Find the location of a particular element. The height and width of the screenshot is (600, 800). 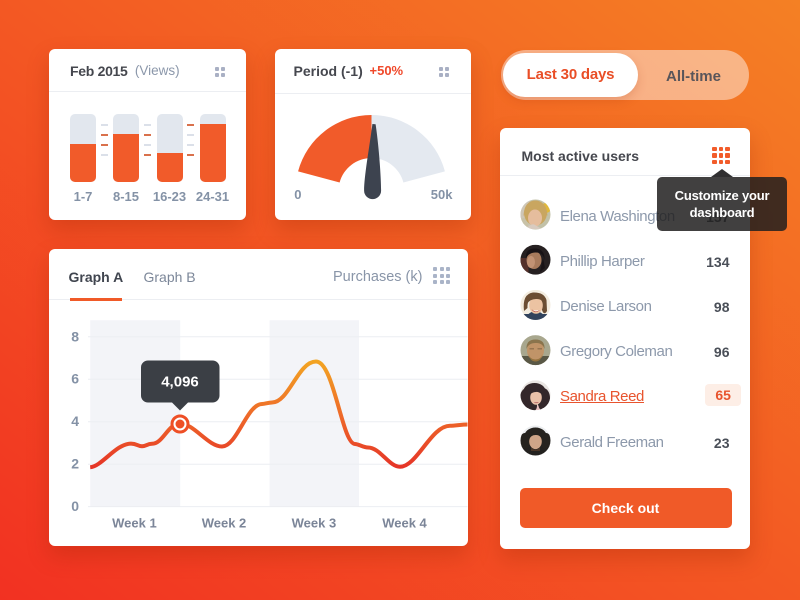

svg-text: 8 is located at coordinates (75, 336).